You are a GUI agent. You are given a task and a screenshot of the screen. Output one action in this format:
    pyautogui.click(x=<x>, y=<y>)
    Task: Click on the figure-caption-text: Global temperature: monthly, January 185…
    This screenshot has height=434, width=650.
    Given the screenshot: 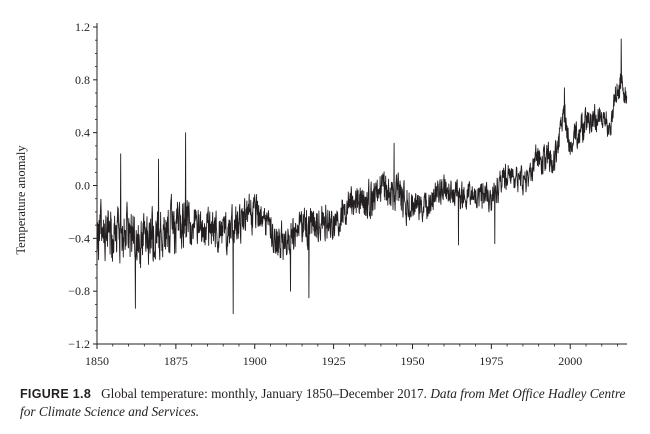 What is the action you would take?
    pyautogui.click(x=264, y=393)
    